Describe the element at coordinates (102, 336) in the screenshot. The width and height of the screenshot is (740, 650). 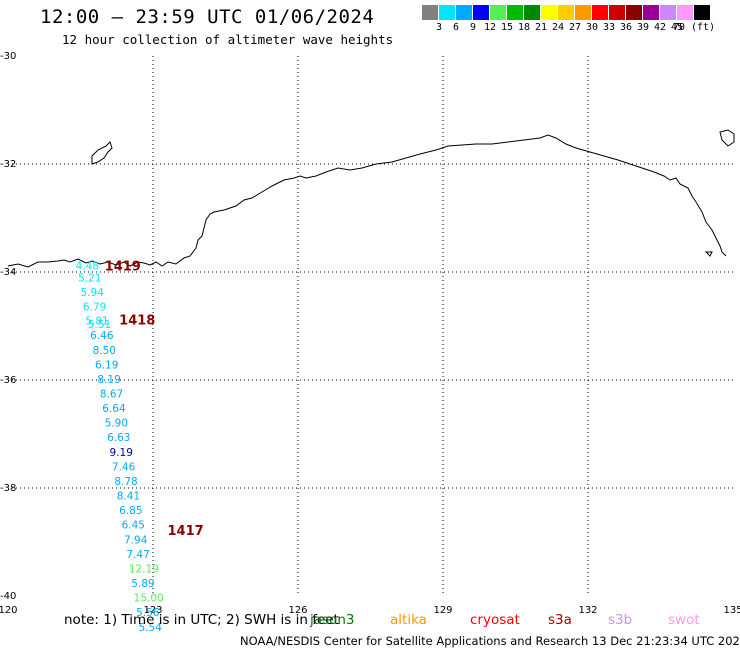
I see `wave-height-value: 6.46` at that location.